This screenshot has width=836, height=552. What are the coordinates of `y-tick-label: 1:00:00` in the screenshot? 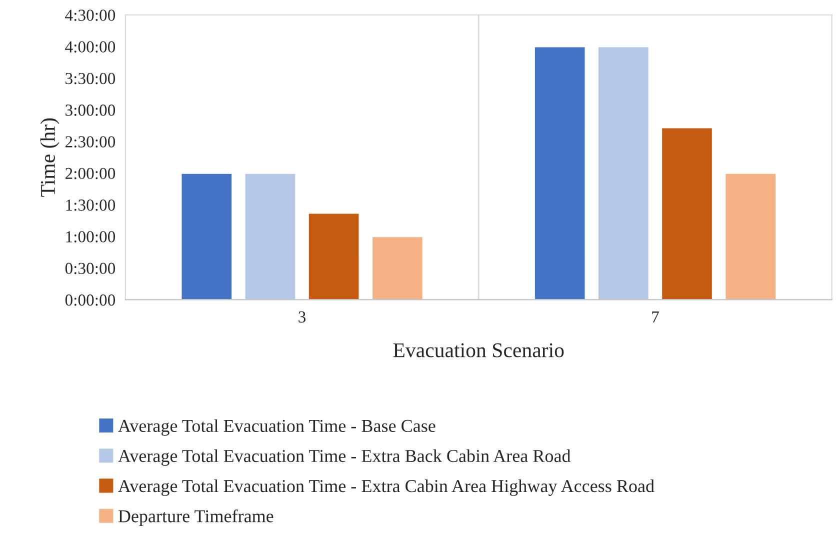 It's located at (91, 236).